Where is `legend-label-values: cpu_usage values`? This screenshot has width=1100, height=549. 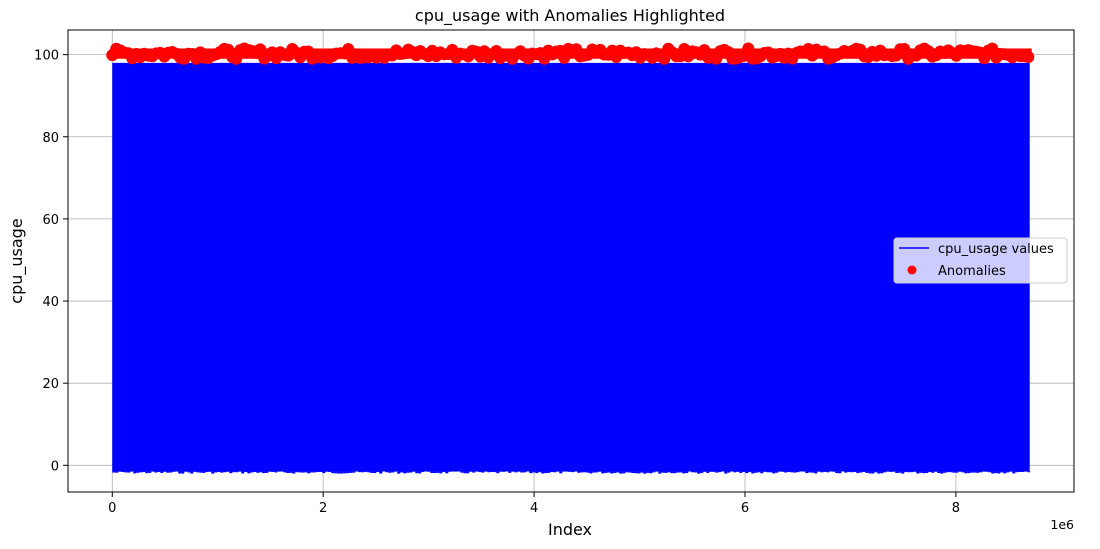
legend-label-values: cpu_usage values is located at coordinates (996, 249).